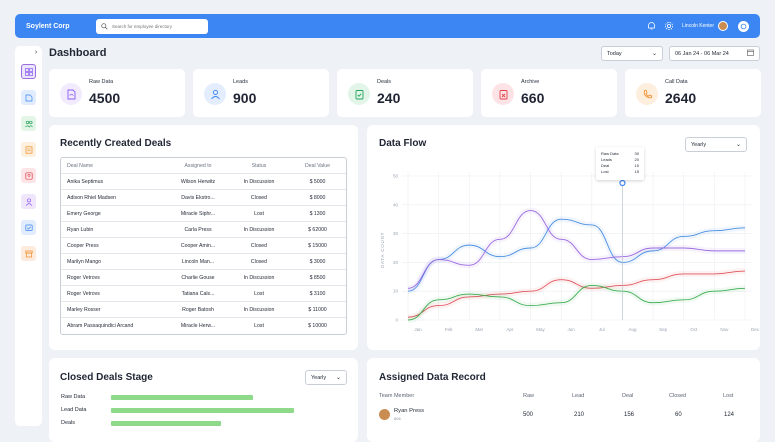 This screenshot has height=442, width=775. What do you see at coordinates (647, 94) in the screenshot?
I see `phone-icon` at bounding box center [647, 94].